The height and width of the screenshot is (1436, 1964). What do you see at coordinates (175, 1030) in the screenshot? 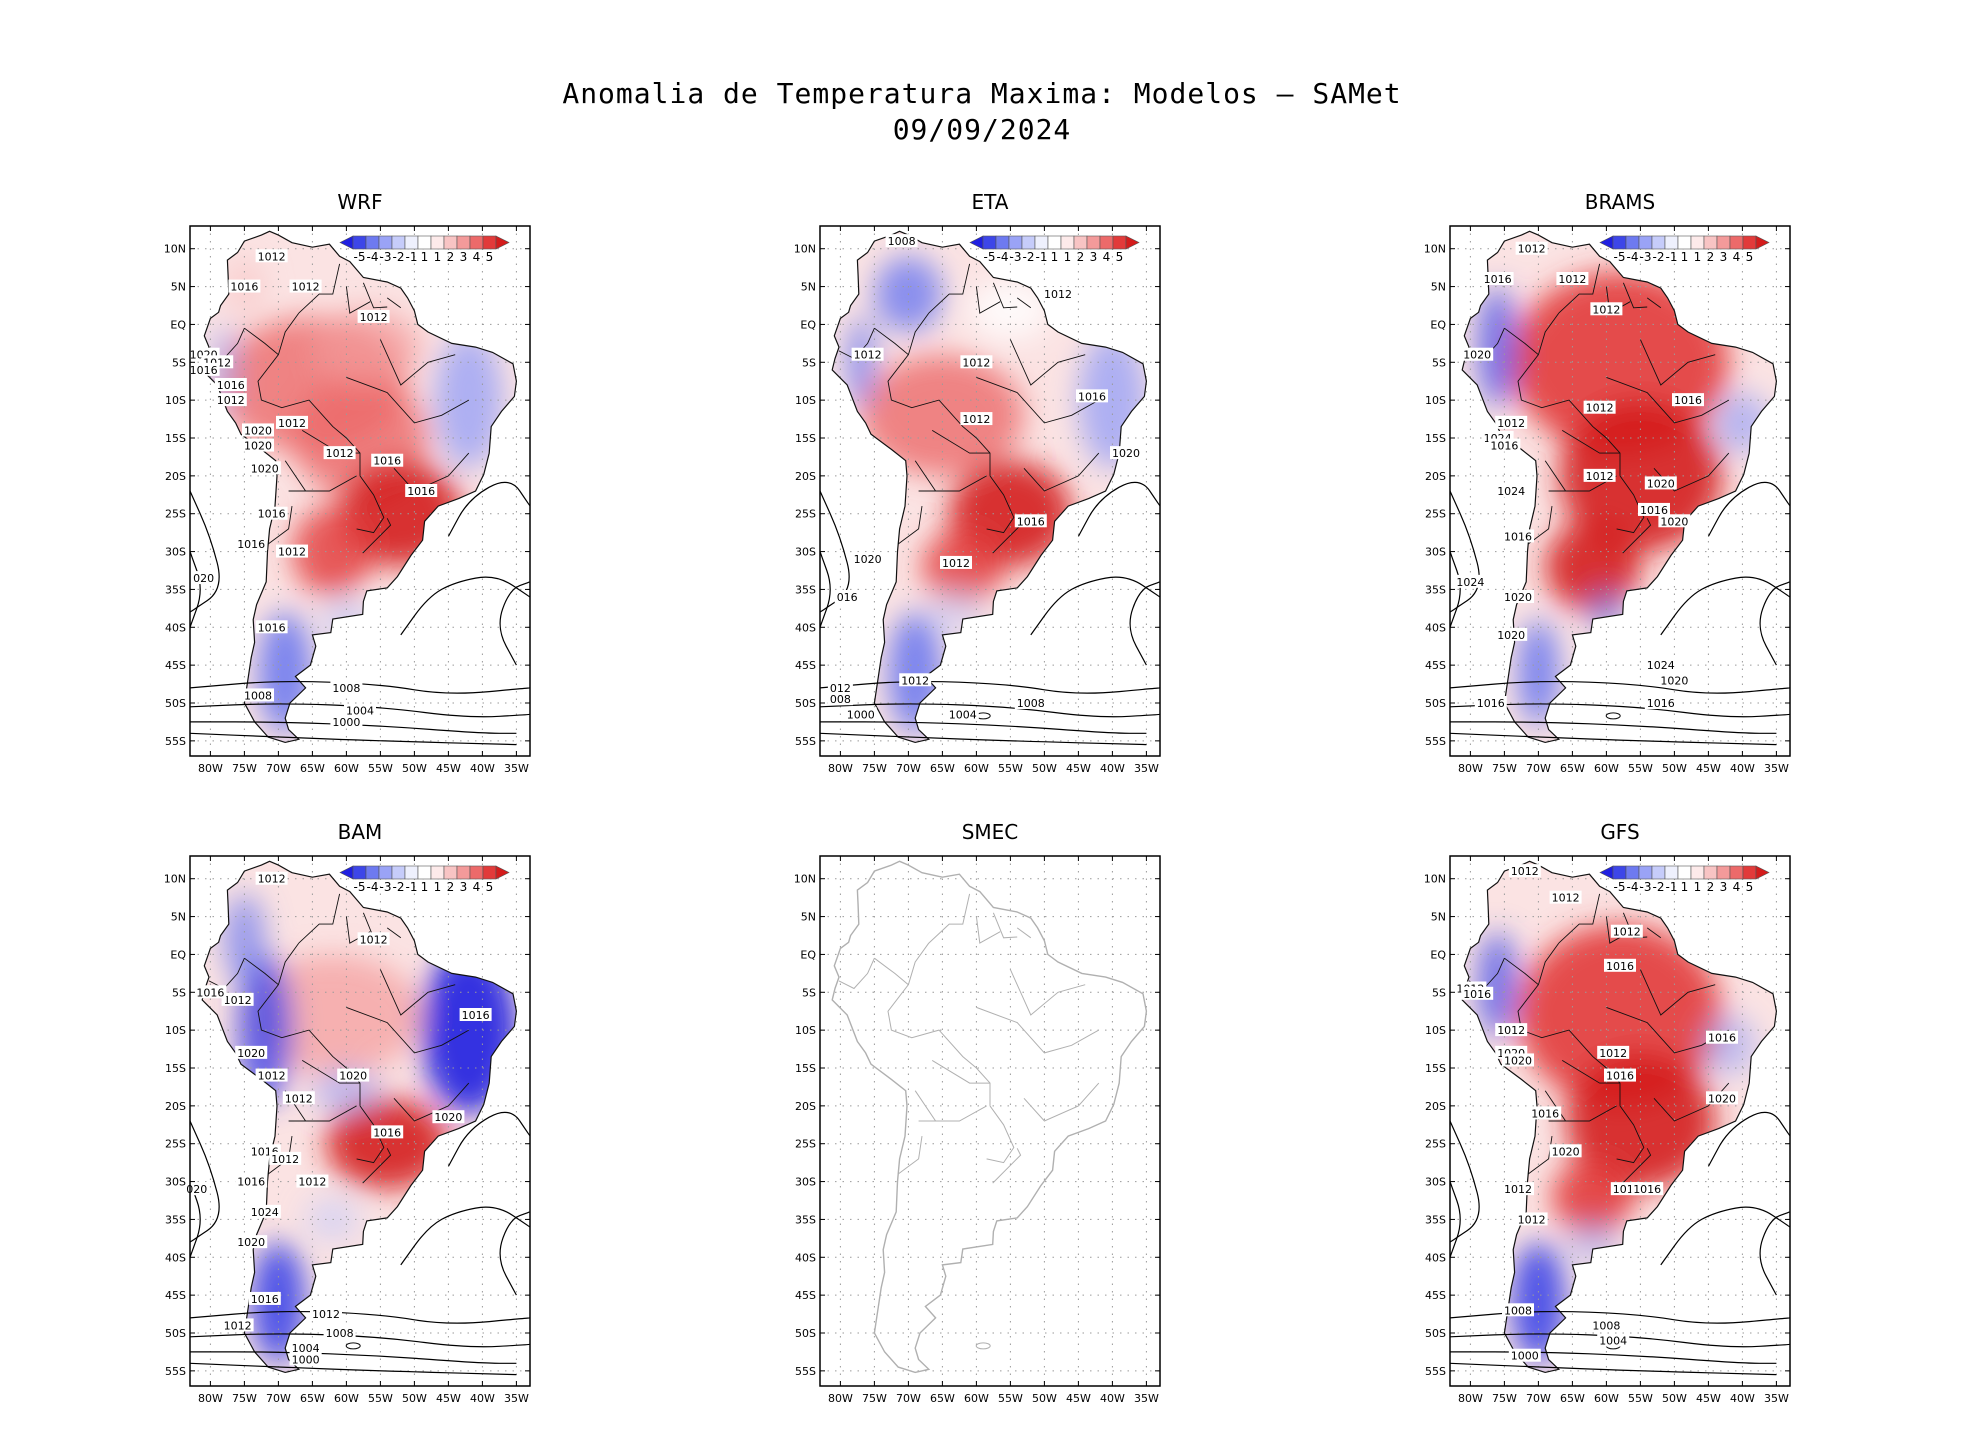
I see `lat-label: 10S` at bounding box center [175, 1030].